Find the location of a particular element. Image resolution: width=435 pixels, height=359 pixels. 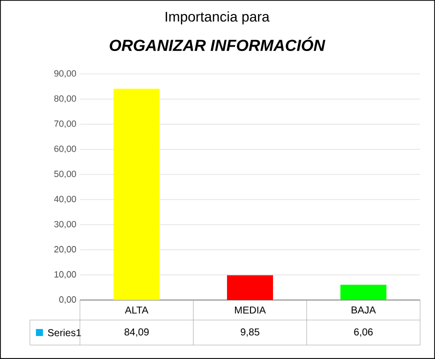

y-tick-label: 20,00 is located at coordinates (65, 250).